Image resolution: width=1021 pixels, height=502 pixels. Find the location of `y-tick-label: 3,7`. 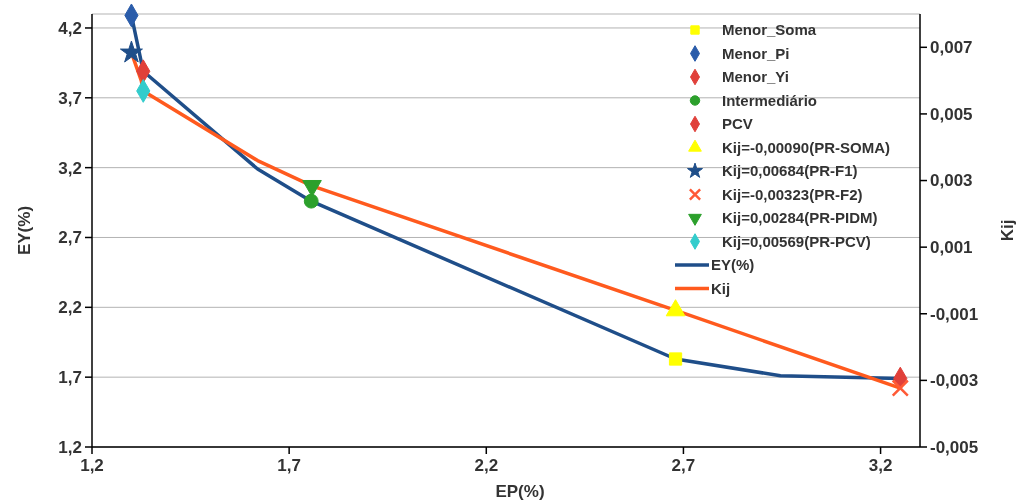

y-tick-label: 3,7 is located at coordinates (70, 98).